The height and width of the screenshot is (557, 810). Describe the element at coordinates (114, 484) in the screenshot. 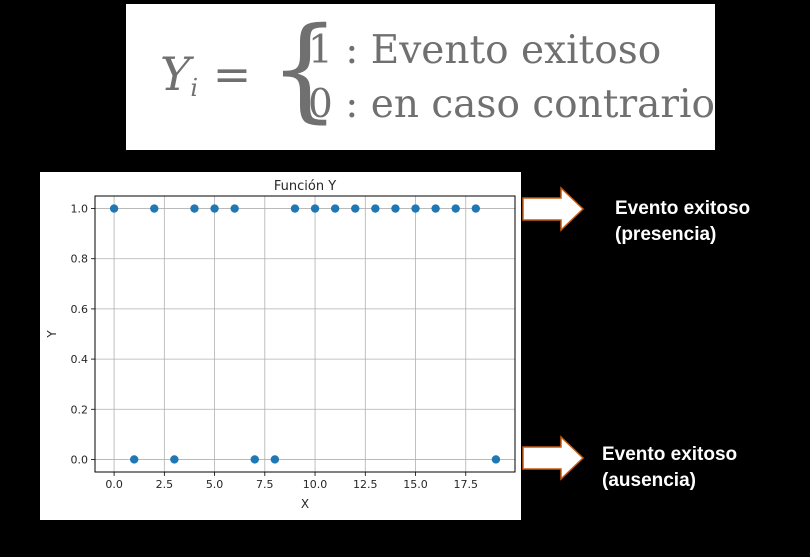

I see `x-tick-label: 0.0` at that location.